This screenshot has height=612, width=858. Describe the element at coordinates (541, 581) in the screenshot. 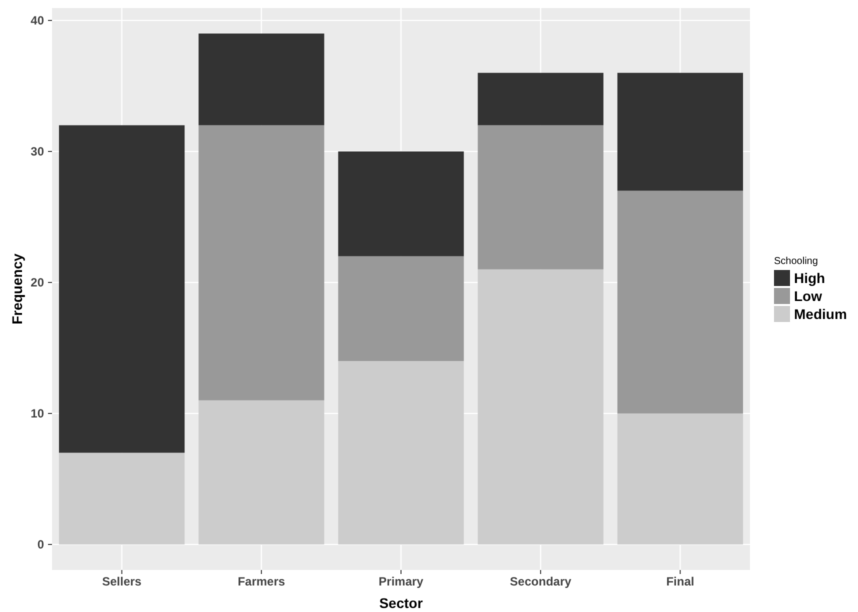

I see `x-tick-label: Secondary` at that location.